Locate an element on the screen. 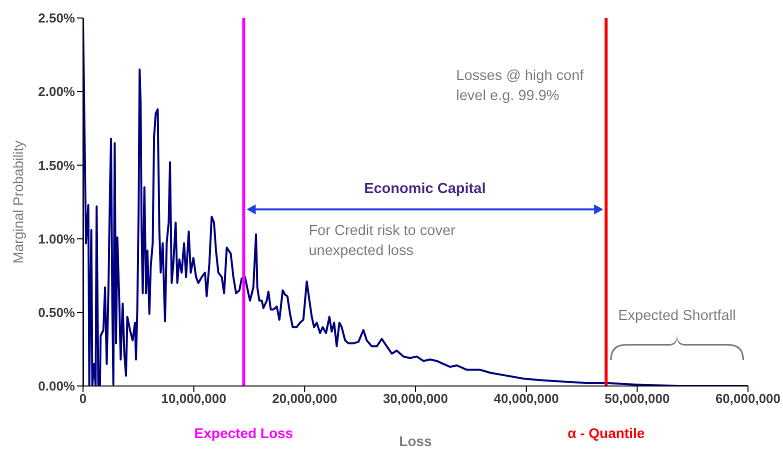  x-tick-label: 20,000,000 is located at coordinates (305, 398).